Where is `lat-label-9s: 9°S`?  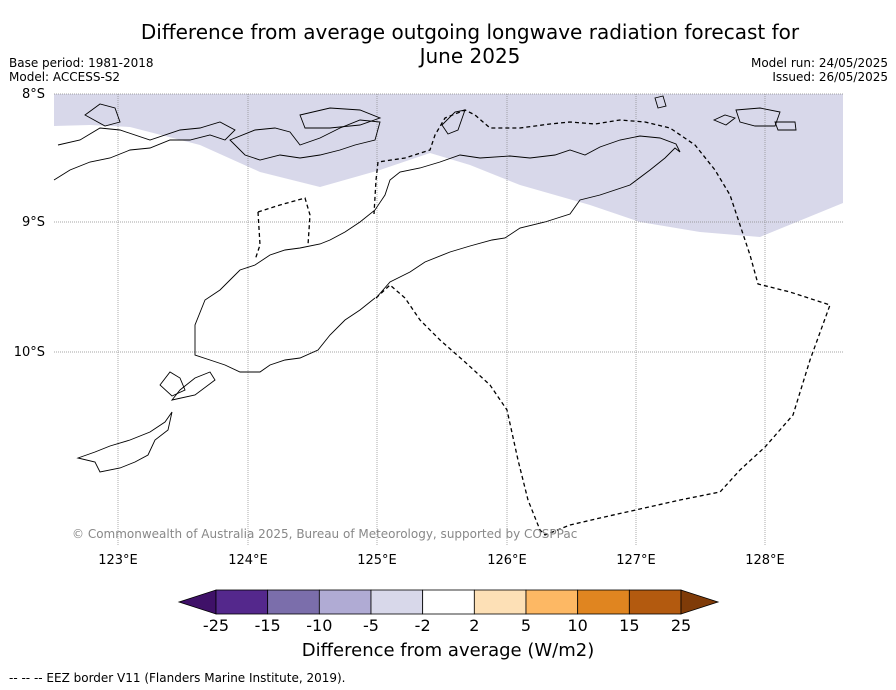 lat-label-9s: 9°S is located at coordinates (33, 222).